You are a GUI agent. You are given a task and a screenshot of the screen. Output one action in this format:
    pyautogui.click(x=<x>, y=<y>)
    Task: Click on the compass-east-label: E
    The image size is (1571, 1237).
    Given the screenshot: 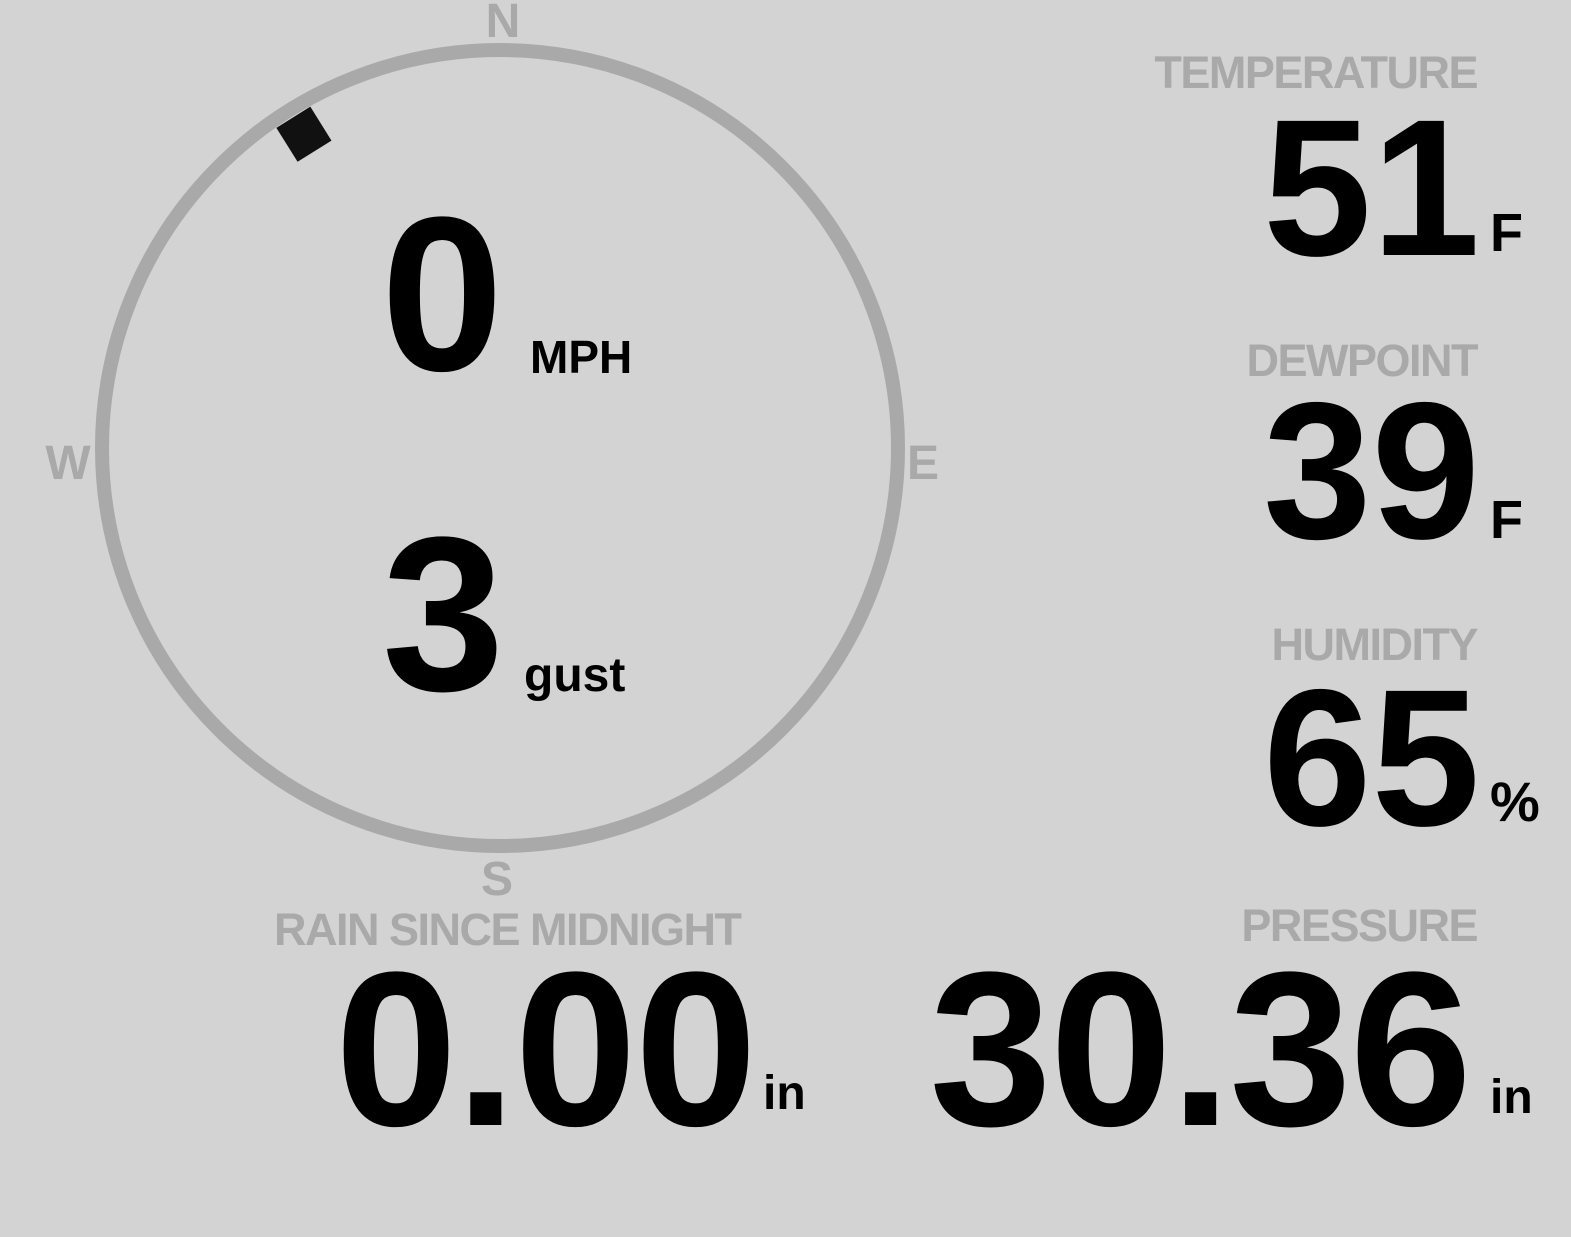 What is the action you would take?
    pyautogui.click(x=922, y=463)
    